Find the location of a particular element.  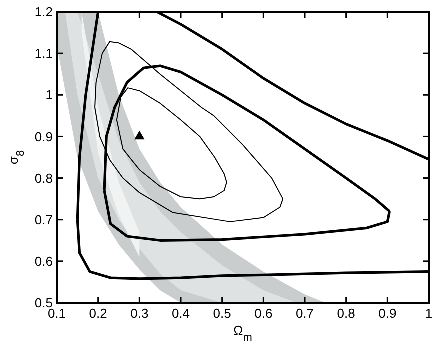

x-tick-label: 0.3 is located at coordinates (139, 313).